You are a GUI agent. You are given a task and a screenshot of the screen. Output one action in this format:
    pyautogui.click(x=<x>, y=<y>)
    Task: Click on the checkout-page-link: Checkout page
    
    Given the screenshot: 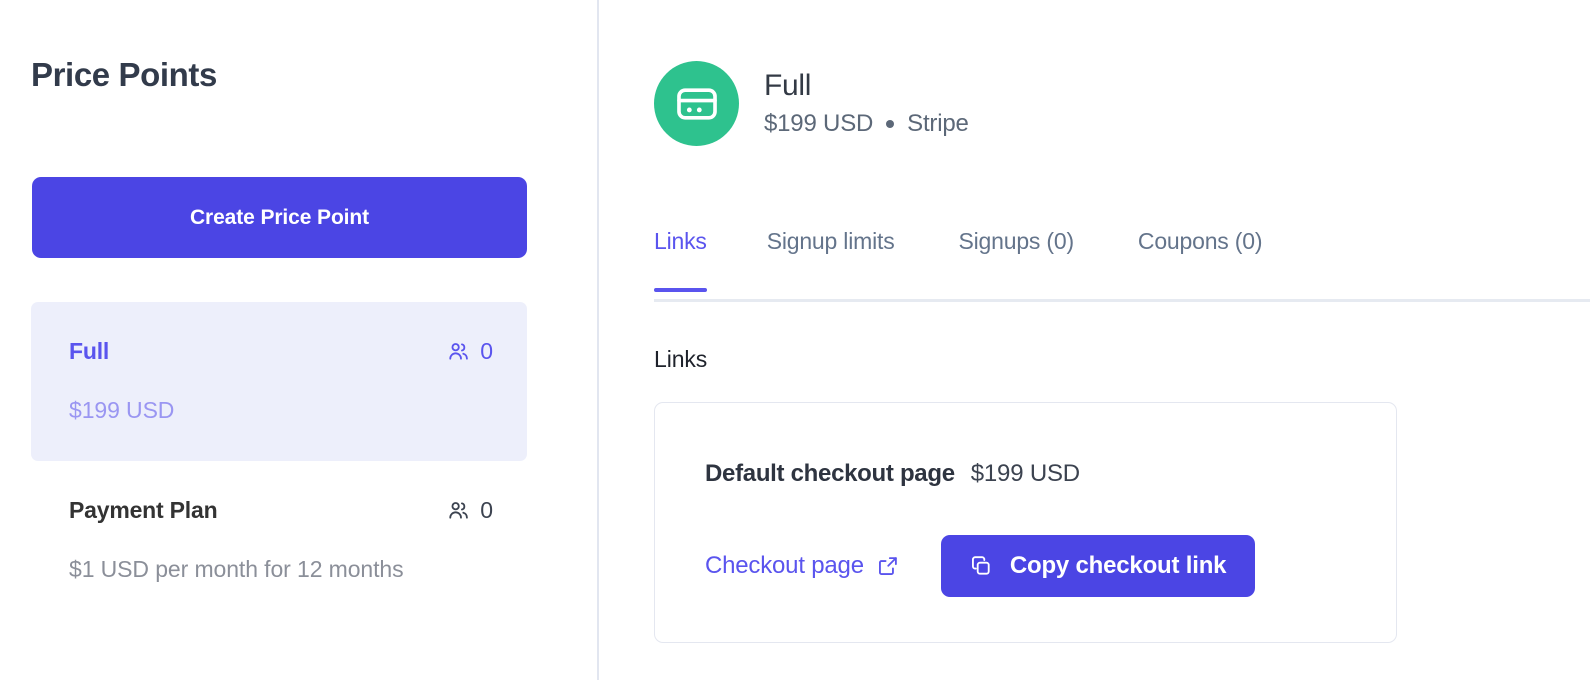 What is the action you would take?
    pyautogui.click(x=802, y=566)
    